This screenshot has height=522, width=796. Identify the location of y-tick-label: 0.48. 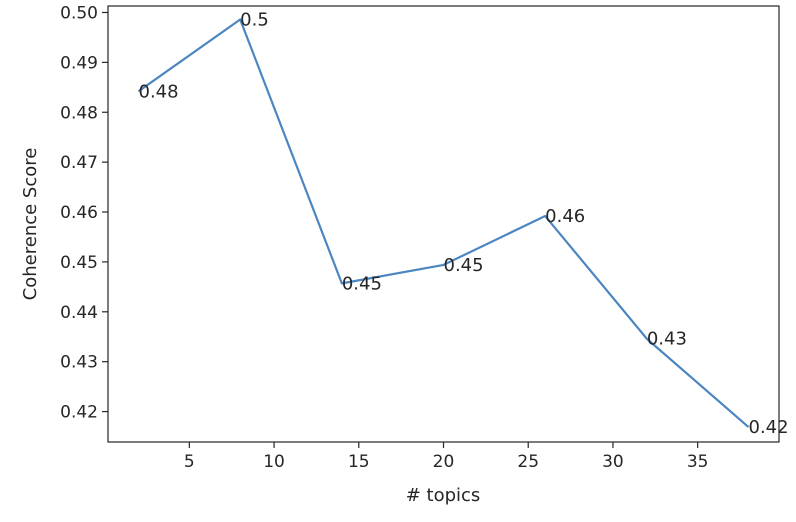
(79, 113).